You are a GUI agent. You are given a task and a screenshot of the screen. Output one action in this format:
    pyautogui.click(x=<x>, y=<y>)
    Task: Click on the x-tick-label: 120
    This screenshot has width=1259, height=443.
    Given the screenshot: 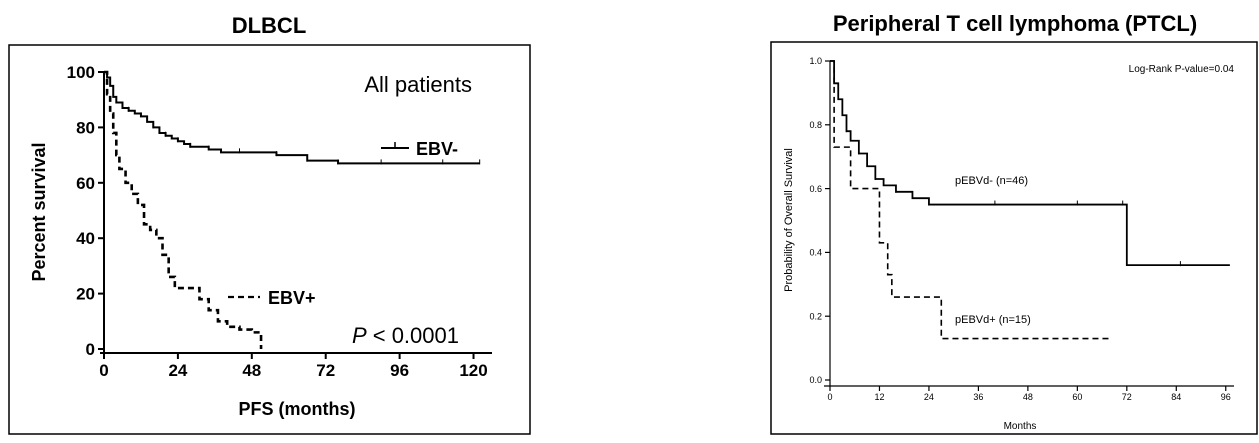 What is the action you would take?
    pyautogui.click(x=473, y=370)
    